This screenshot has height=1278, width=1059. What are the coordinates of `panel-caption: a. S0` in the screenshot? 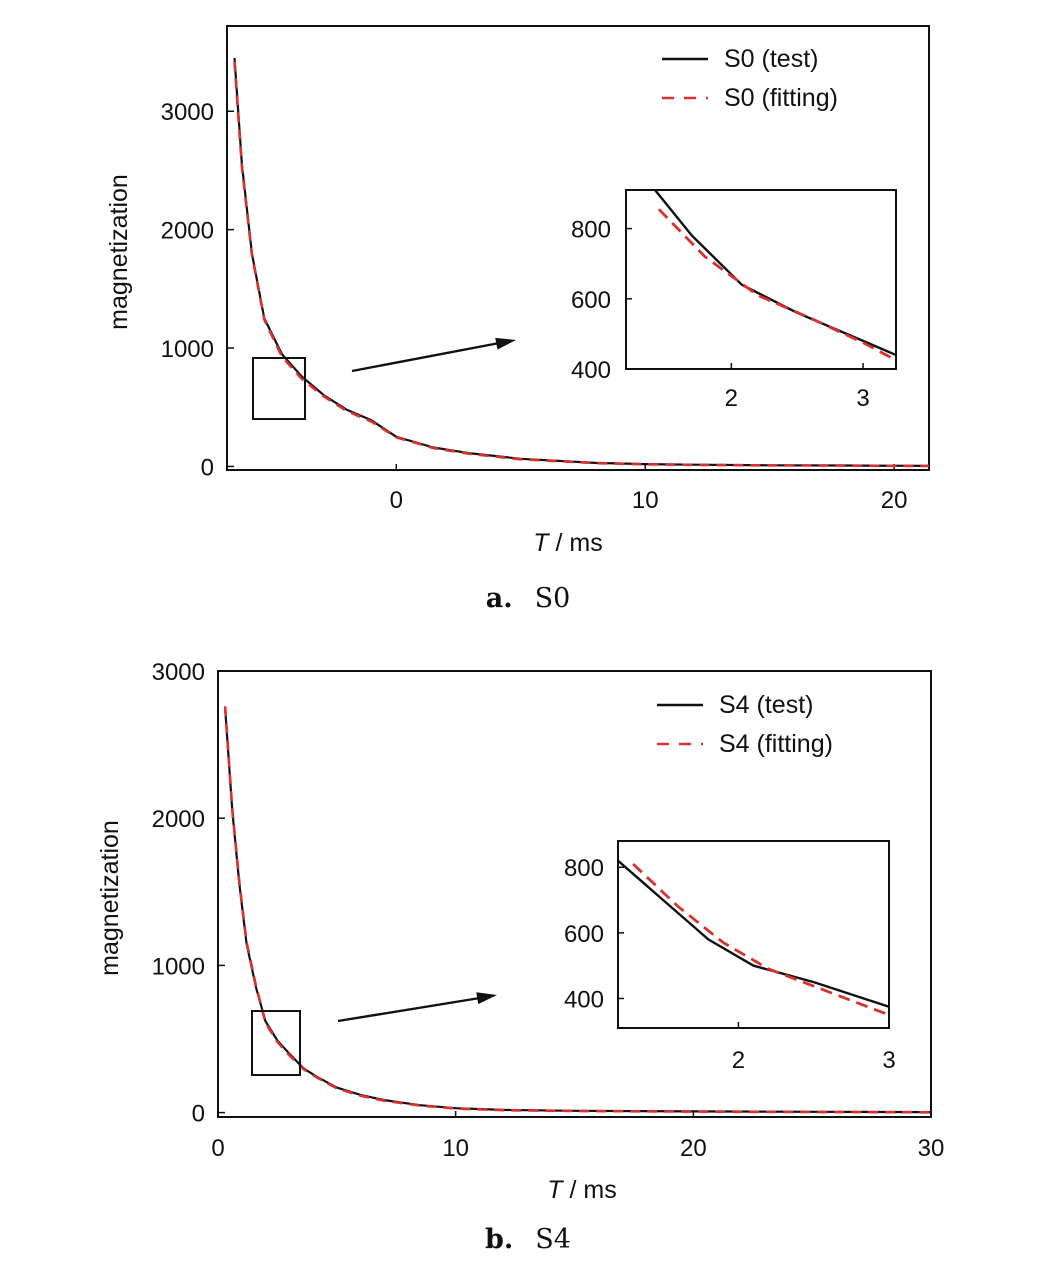 It's located at (528, 598).